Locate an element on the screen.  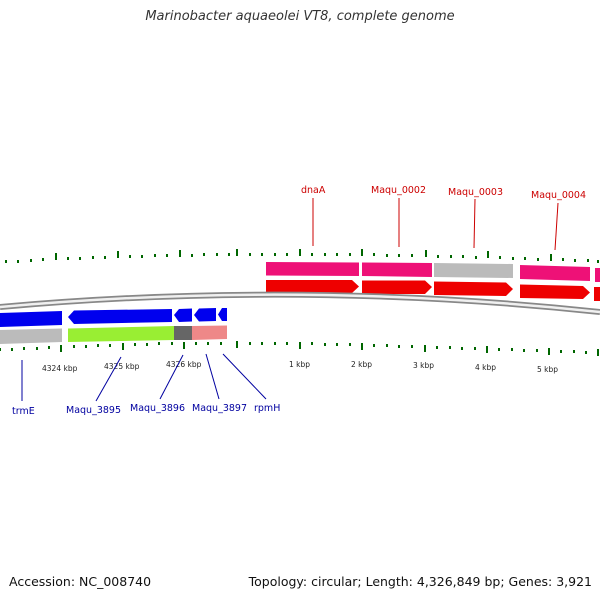
gene-arrow-next is located at coordinates (597, 294).